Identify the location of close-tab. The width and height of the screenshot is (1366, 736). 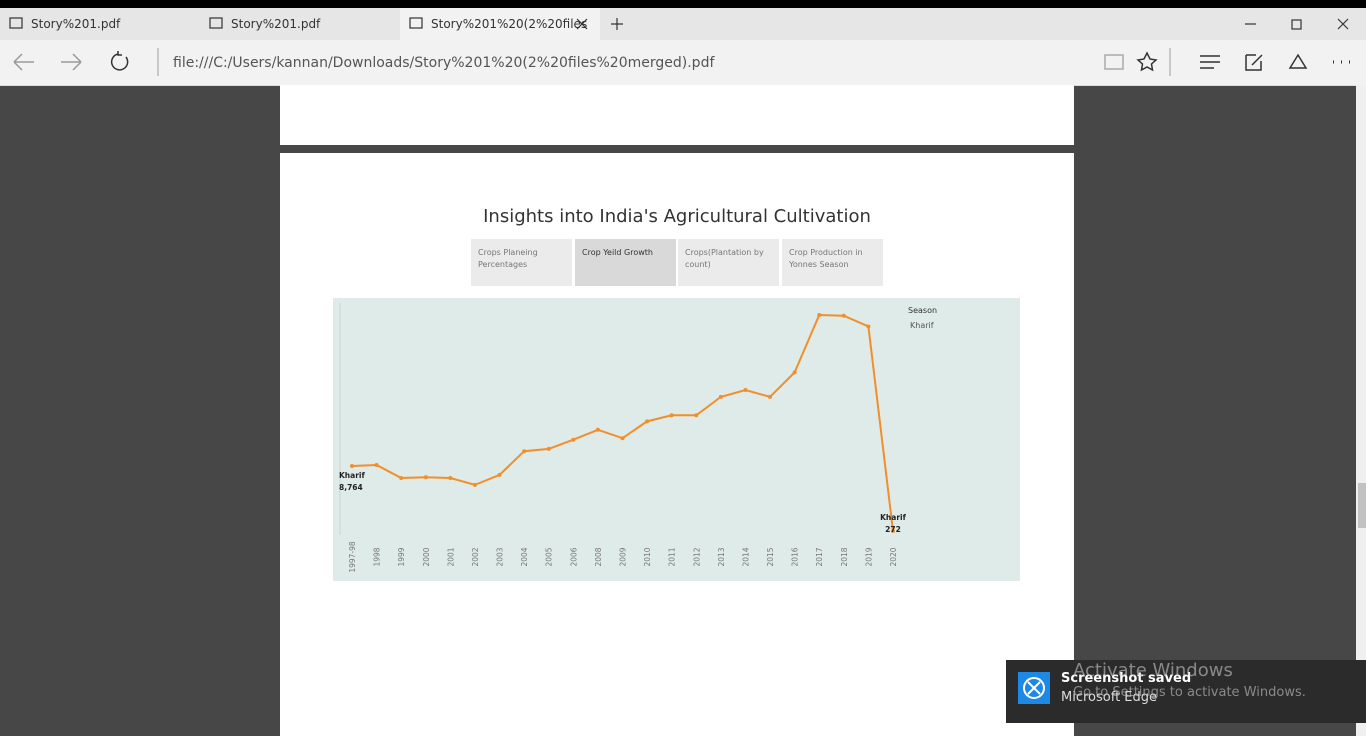
(582, 24).